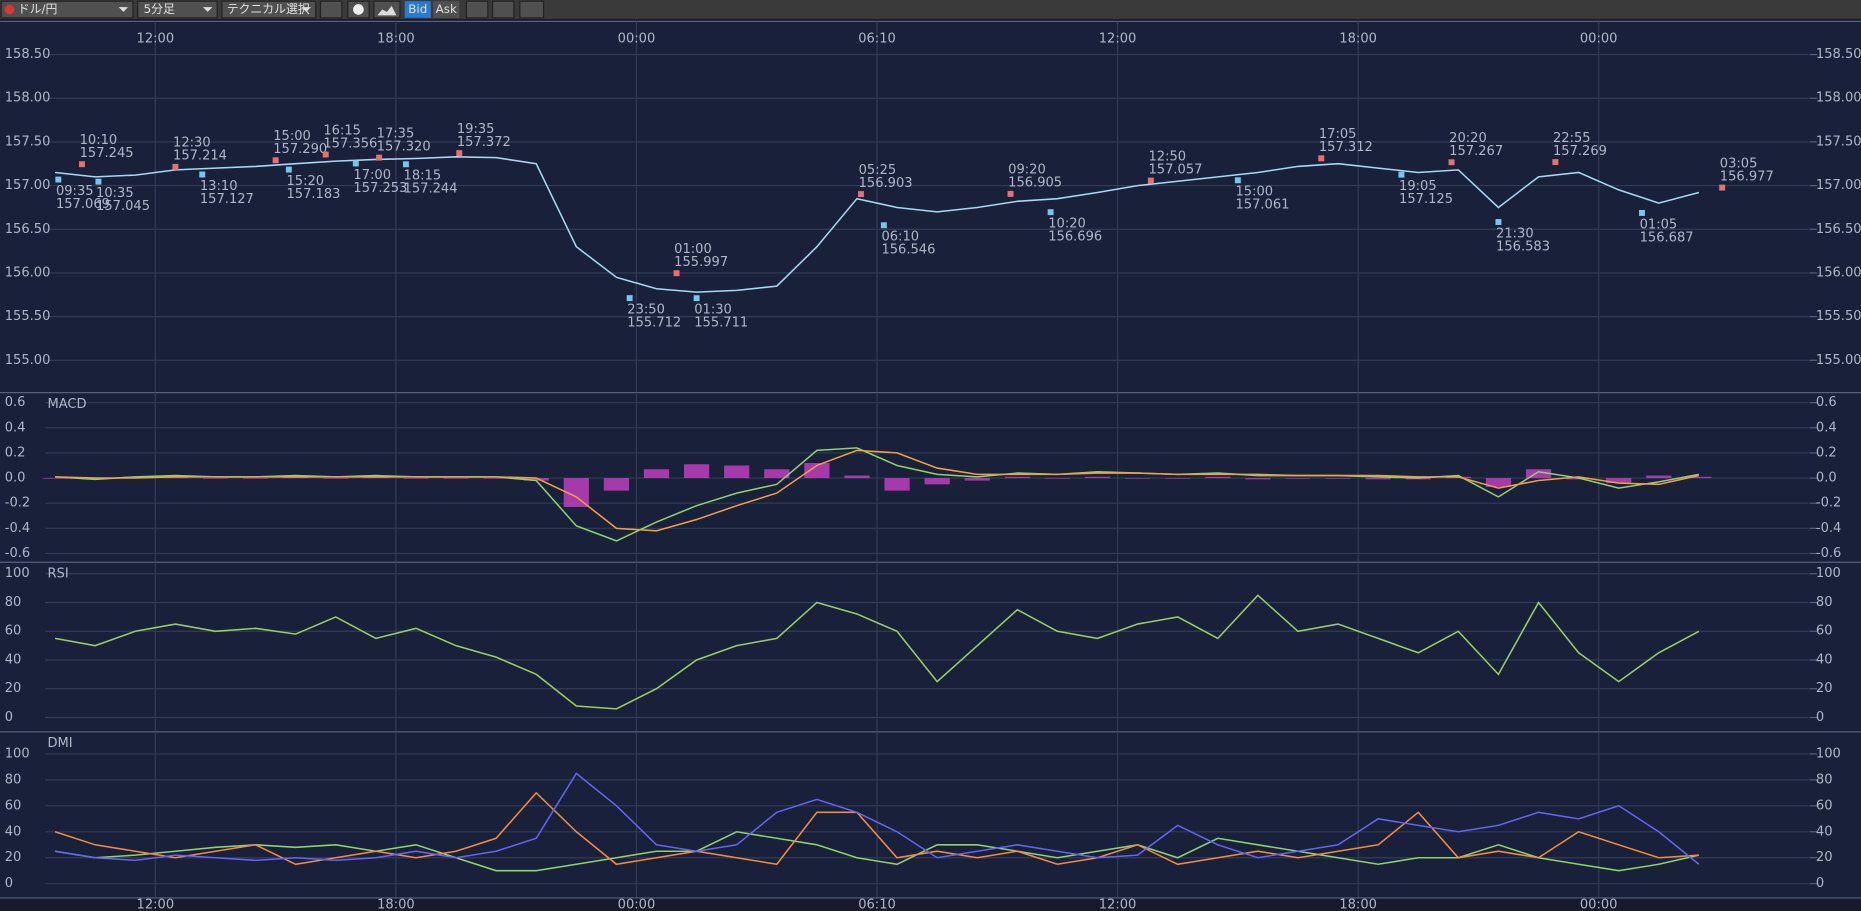 The height and width of the screenshot is (911, 1861). I want to click on pair-select: ドル/円, so click(67, 9).